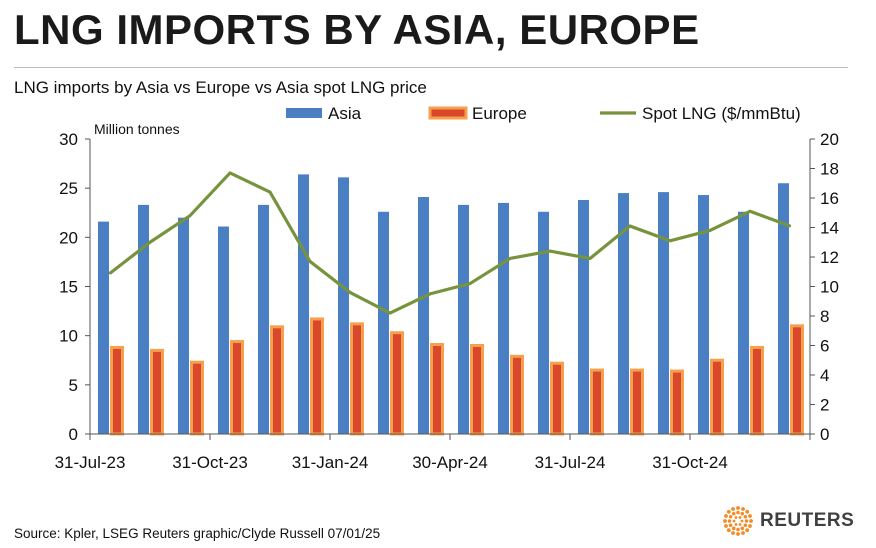 The height and width of the screenshot is (548, 876). What do you see at coordinates (499, 113) in the screenshot?
I see `legend-label: Europe` at bounding box center [499, 113].